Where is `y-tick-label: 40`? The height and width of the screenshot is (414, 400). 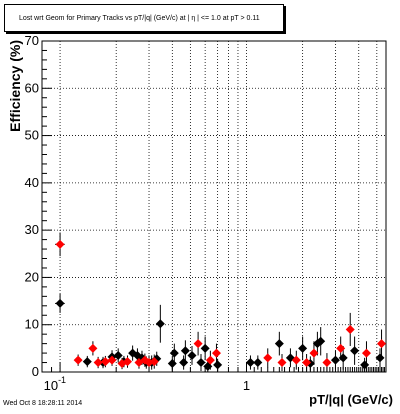 y-tick-label: 40 is located at coordinates (32, 182).